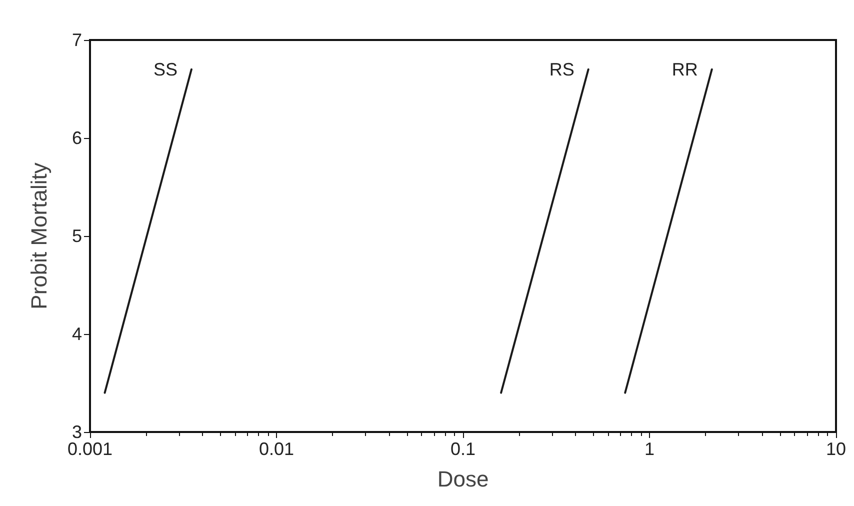  Describe the element at coordinates (463, 479) in the screenshot. I see `x-axis-title: Dose` at that location.